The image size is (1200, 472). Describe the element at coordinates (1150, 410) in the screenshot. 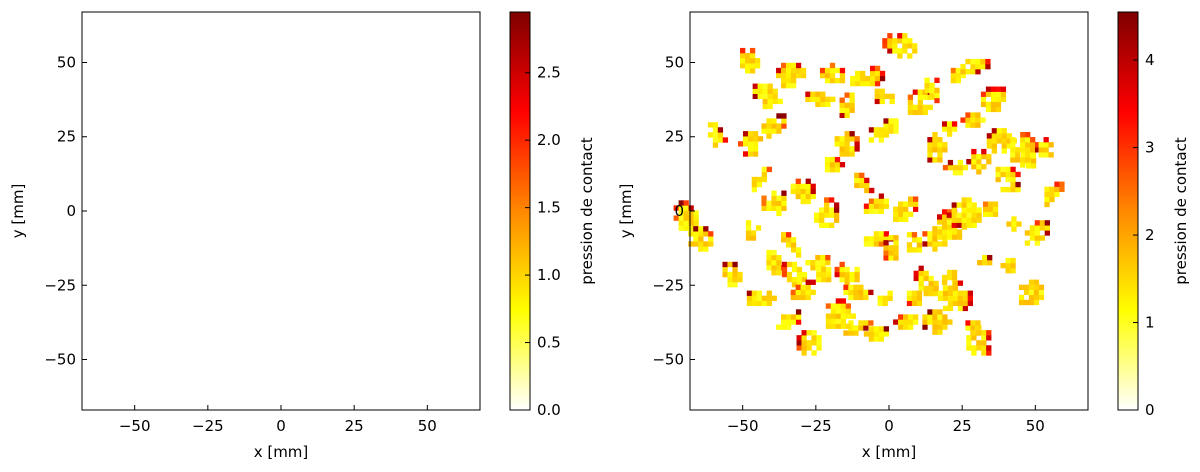

I see `colorbar-tick-label: 0` at that location.